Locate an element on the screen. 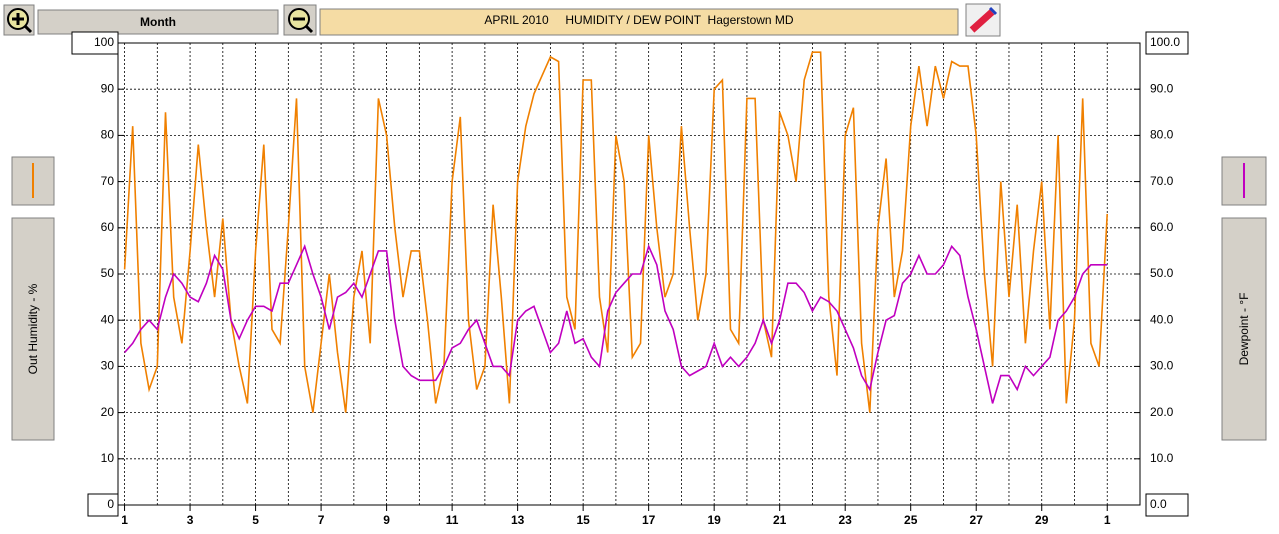 This screenshot has width=1279, height=534. title-box is located at coordinates (639, 22).